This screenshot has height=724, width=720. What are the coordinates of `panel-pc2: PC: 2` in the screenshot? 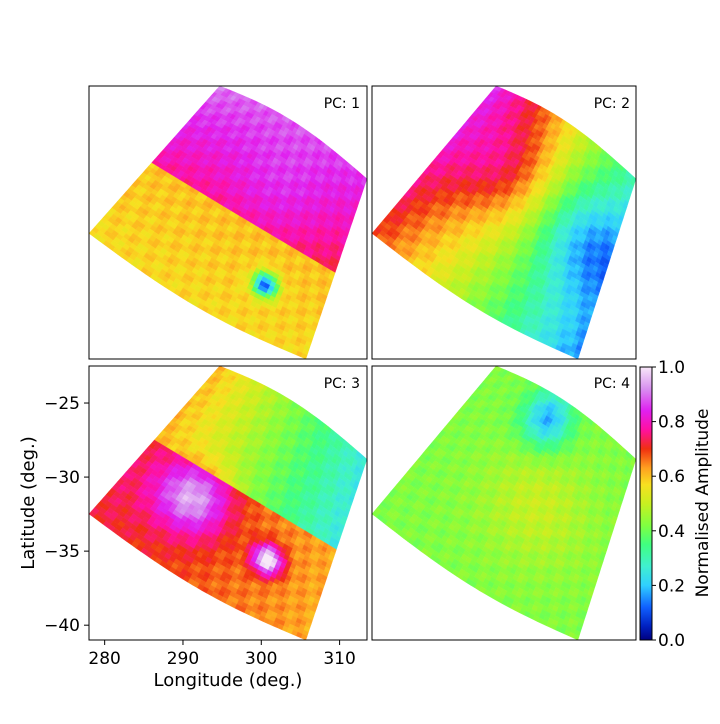 It's located at (504, 222).